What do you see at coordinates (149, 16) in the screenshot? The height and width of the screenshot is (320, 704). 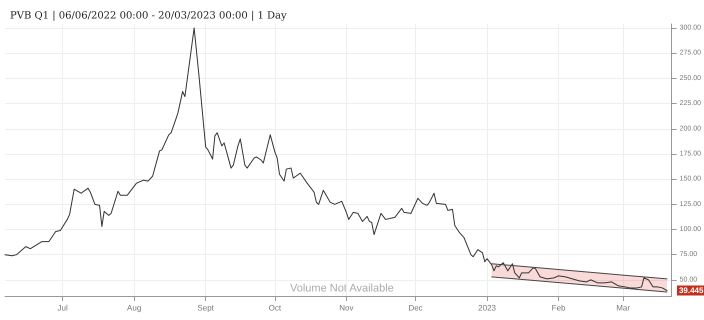 I see `chart-title: PVB Q1 | 06/06/2022 00:00 - 20/03/2023 00:00 | 1 Day` at bounding box center [149, 16].